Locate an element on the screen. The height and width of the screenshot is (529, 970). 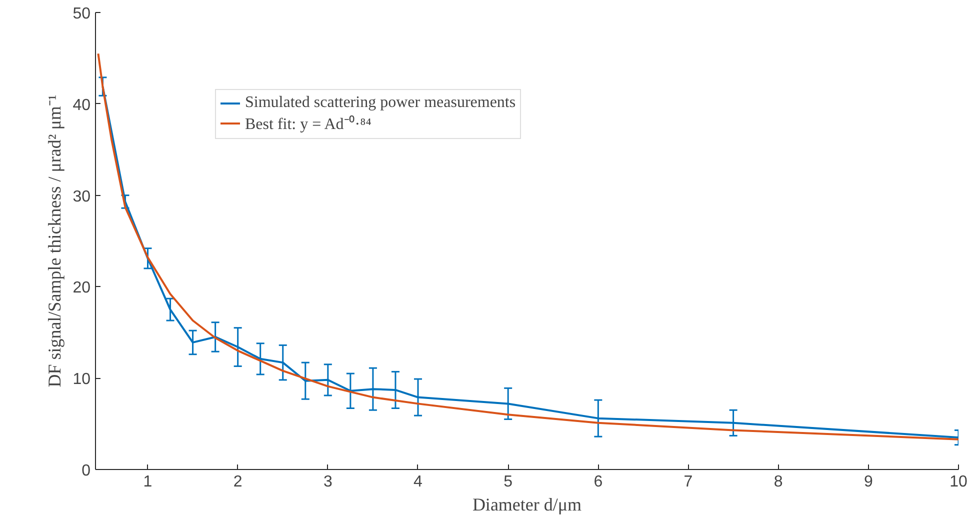
x-axis-title: Diameter d/μm is located at coordinates (527, 504).